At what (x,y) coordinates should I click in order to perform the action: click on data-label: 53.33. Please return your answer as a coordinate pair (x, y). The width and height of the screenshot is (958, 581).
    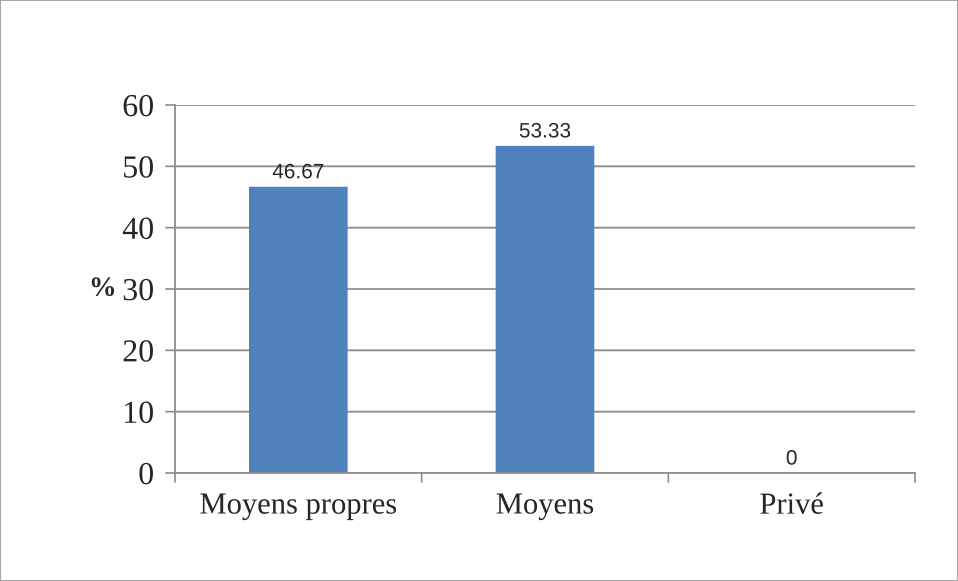
    Looking at the image, I should click on (545, 130).